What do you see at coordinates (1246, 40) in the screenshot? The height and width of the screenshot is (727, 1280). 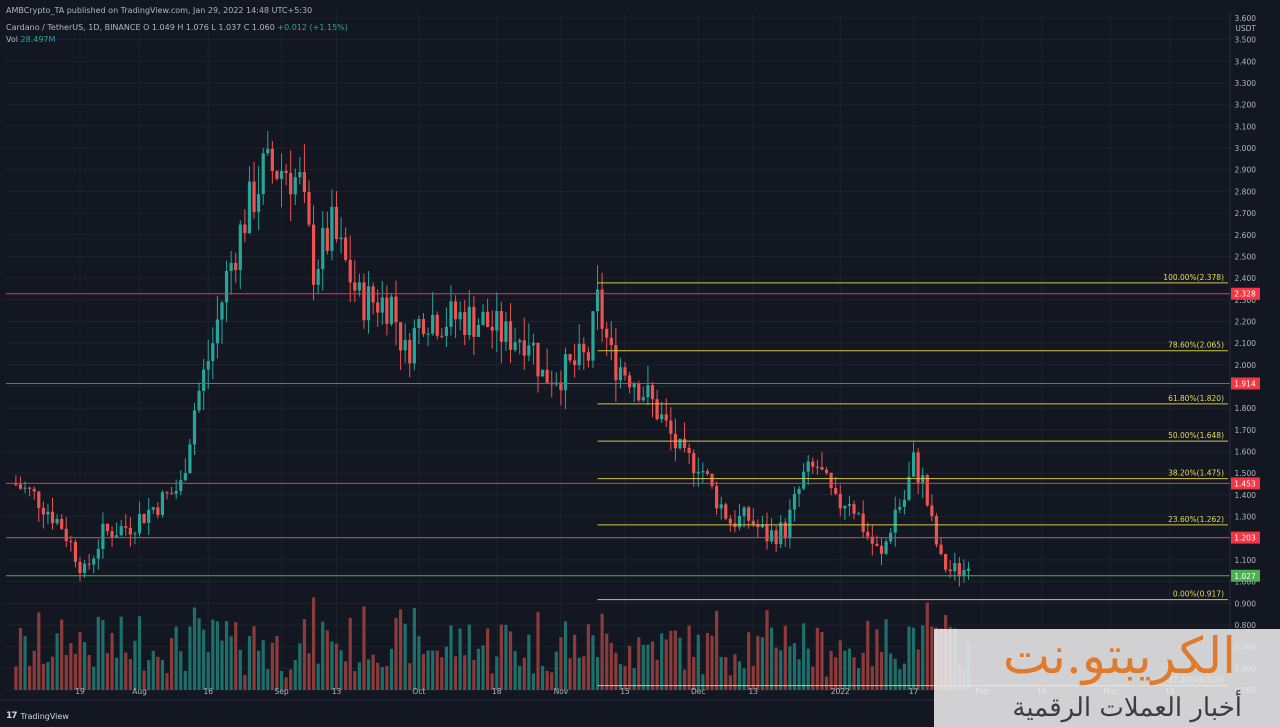 I see `price-tick-label: 3.500` at bounding box center [1246, 40].